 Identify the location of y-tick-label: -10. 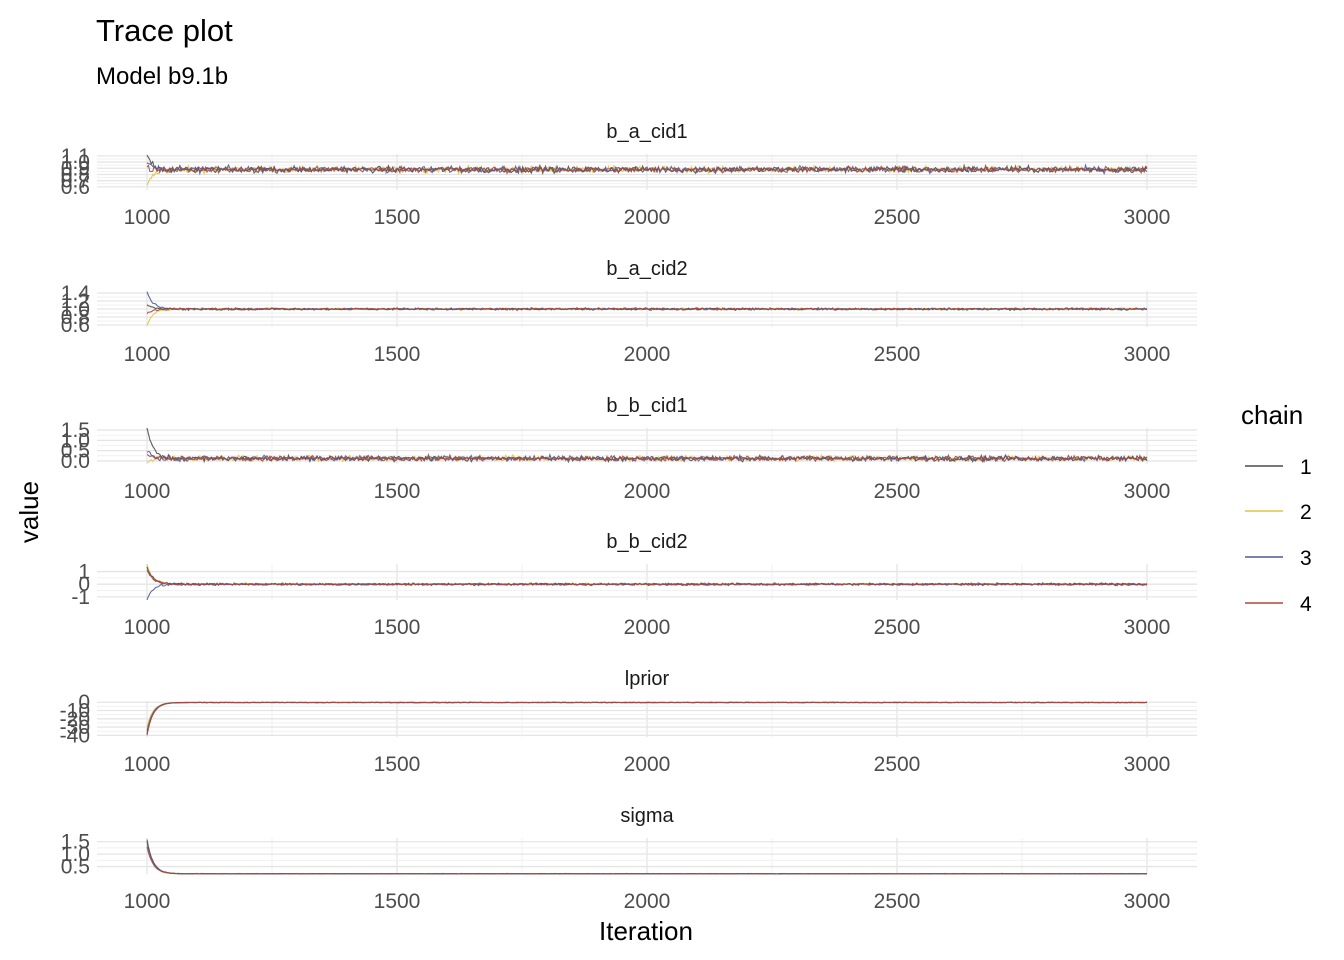
(75, 711).